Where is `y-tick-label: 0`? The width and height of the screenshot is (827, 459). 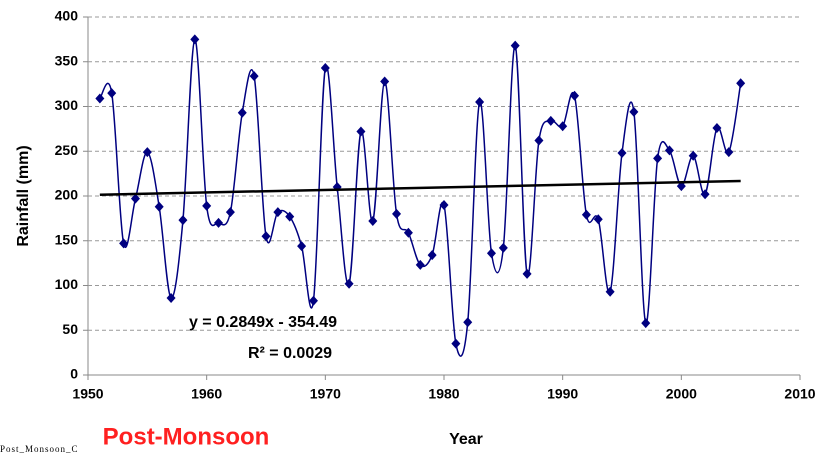 y-tick-label: 0 is located at coordinates (74, 374).